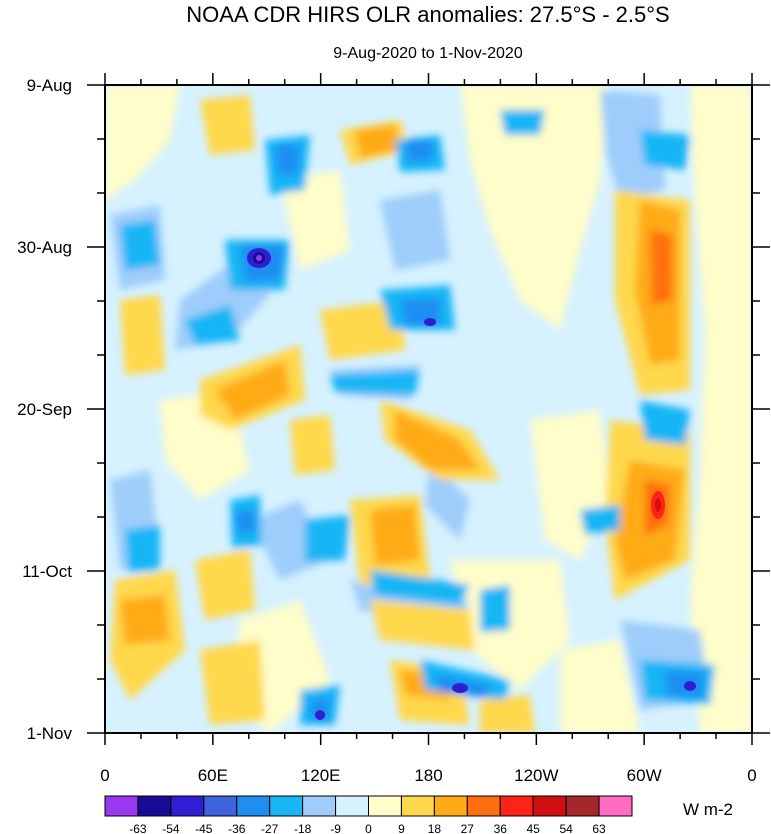 This screenshot has width=771, height=834. What do you see at coordinates (501, 828) in the screenshot?
I see `colorbar-level-label: 36` at bounding box center [501, 828].